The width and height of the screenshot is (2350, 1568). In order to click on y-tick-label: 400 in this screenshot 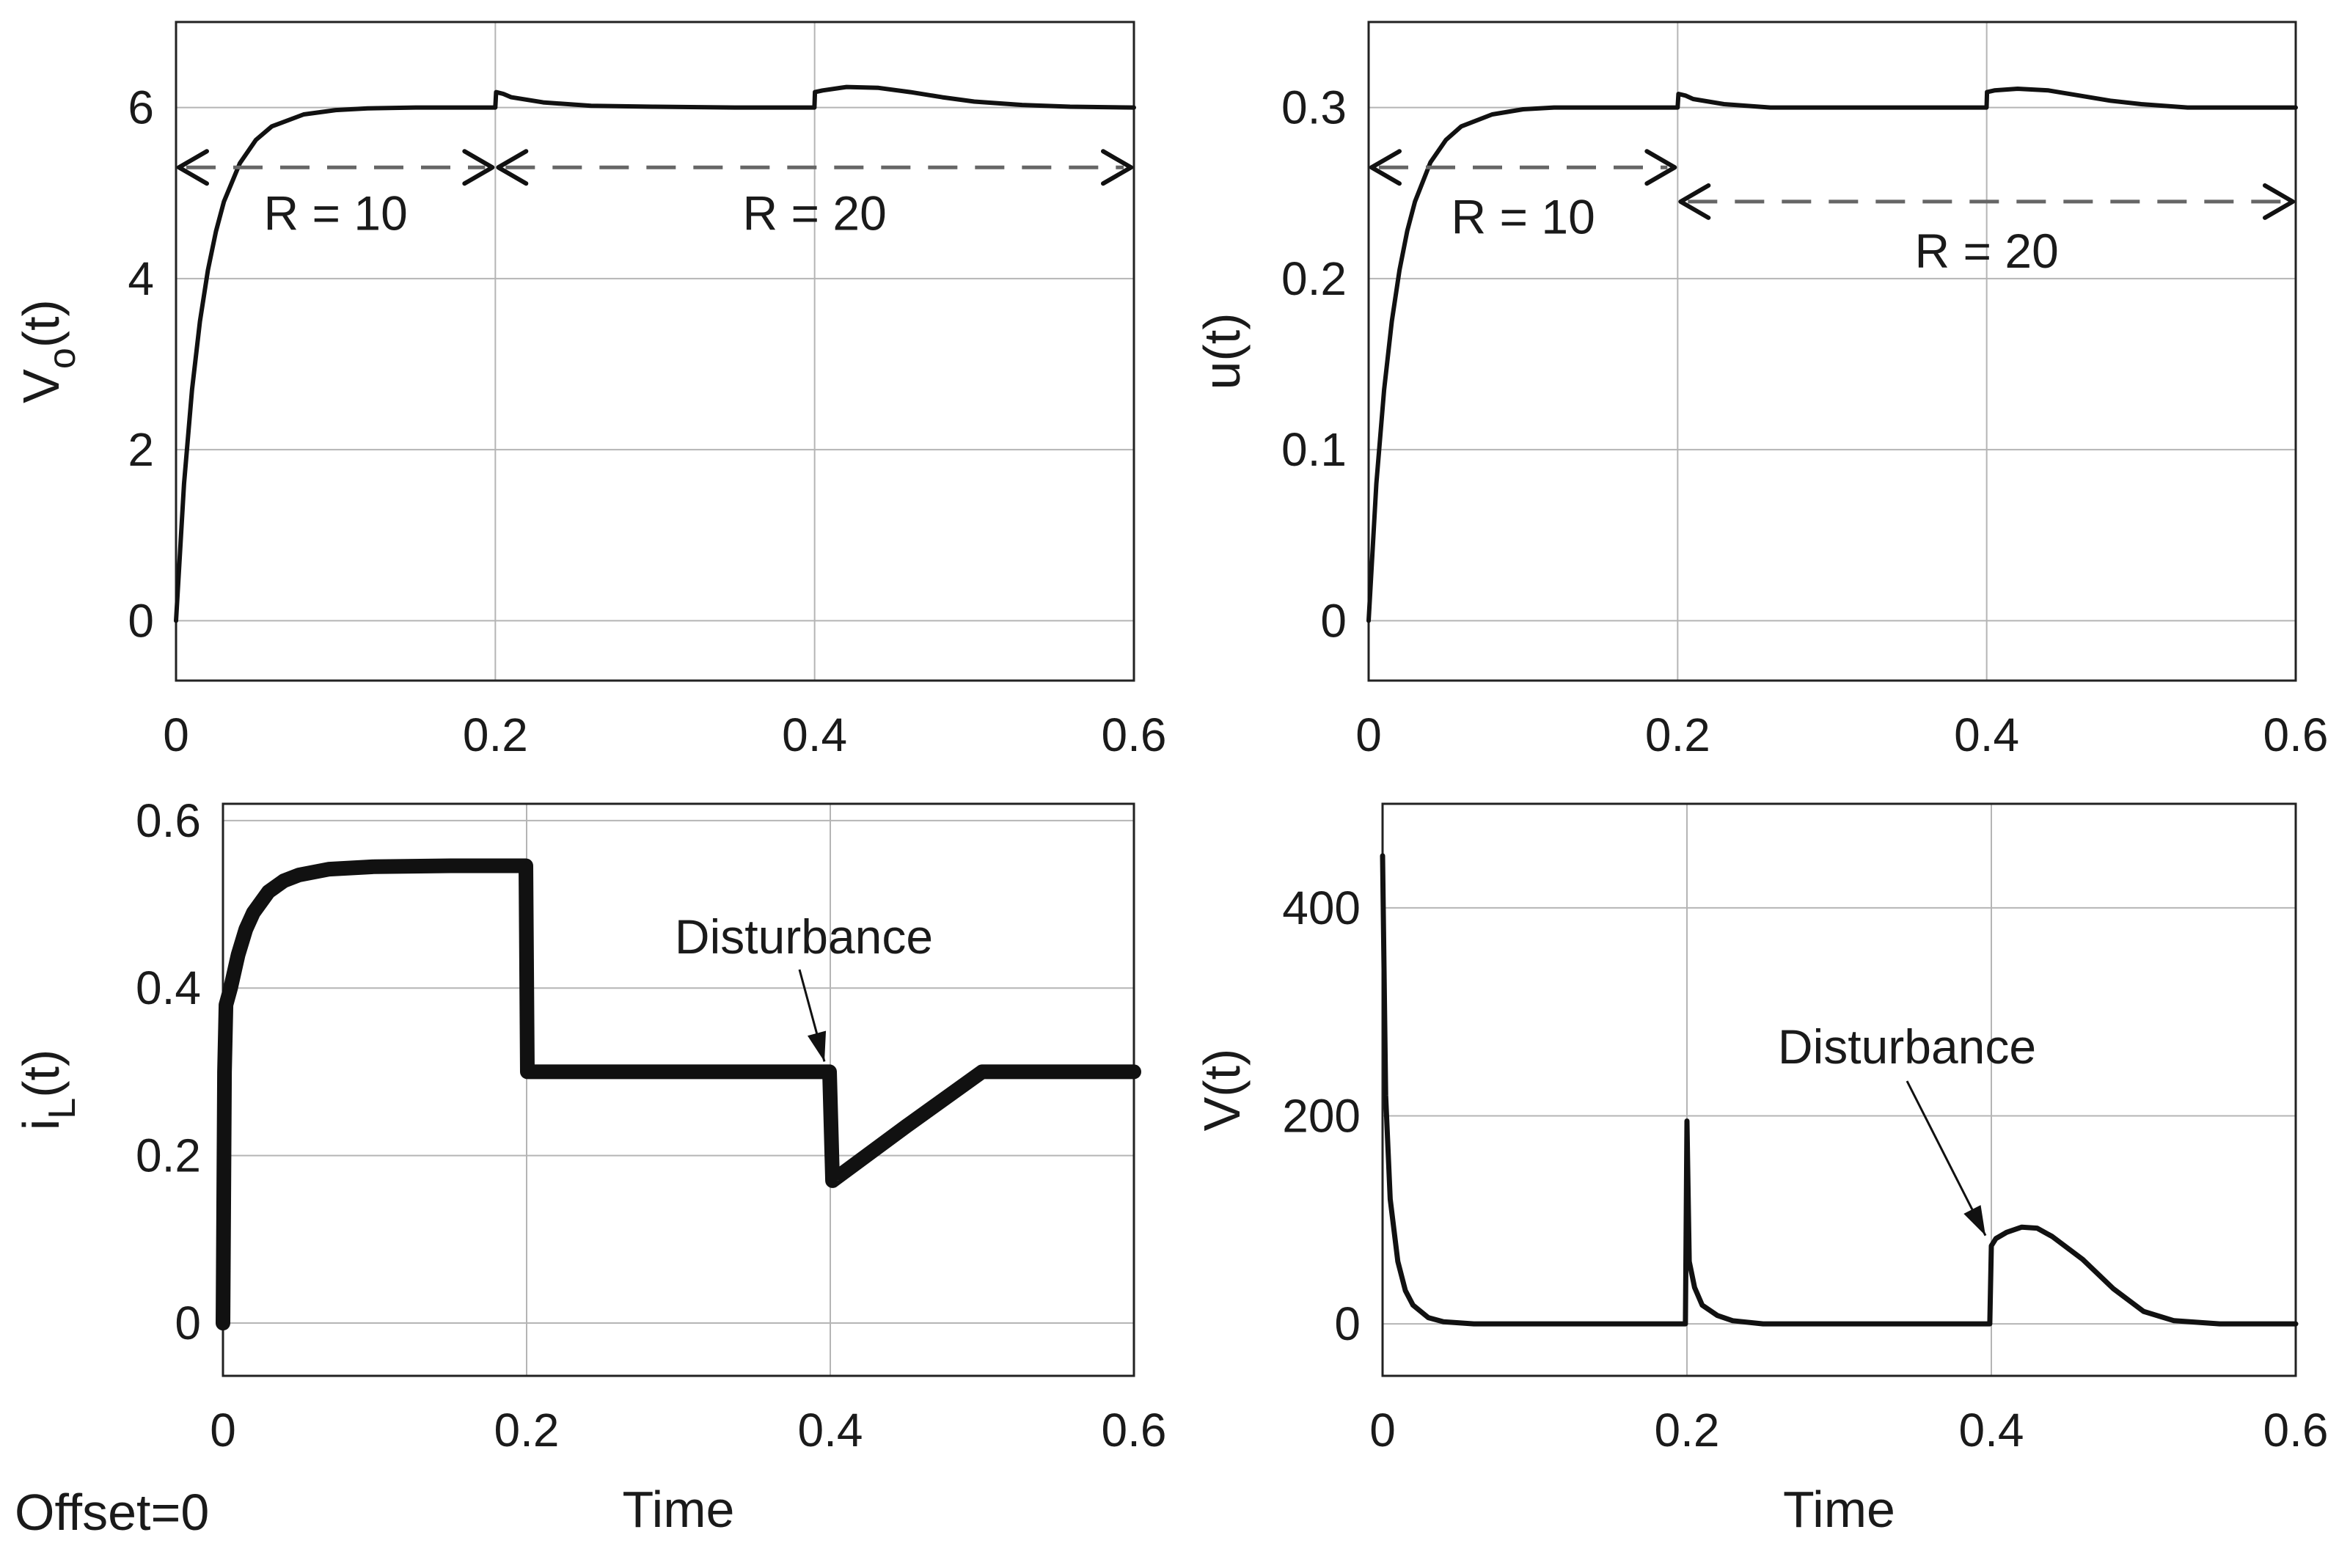, I will do `click(1321, 908)`.